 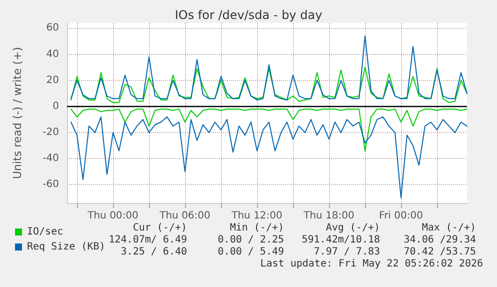 What do you see at coordinates (341, 240) in the screenshot?
I see `text: 591.42m/10.18` at bounding box center [341, 240].